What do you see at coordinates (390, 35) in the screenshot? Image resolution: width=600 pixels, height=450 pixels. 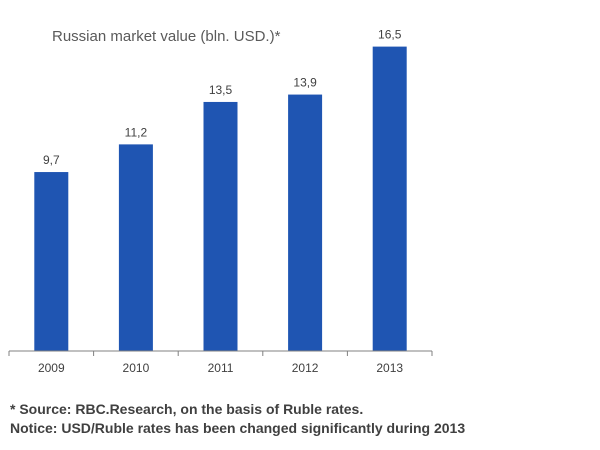 I see `data-label-2013: 16,5` at bounding box center [390, 35].